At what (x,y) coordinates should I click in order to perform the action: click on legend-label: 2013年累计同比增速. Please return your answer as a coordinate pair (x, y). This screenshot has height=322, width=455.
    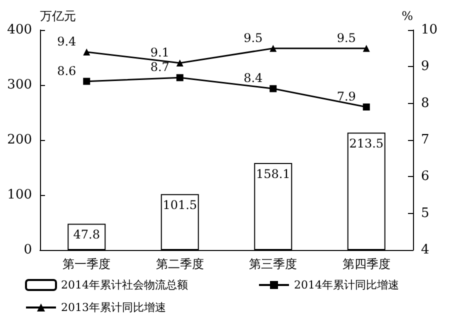
    Looking at the image, I should click on (113, 307).